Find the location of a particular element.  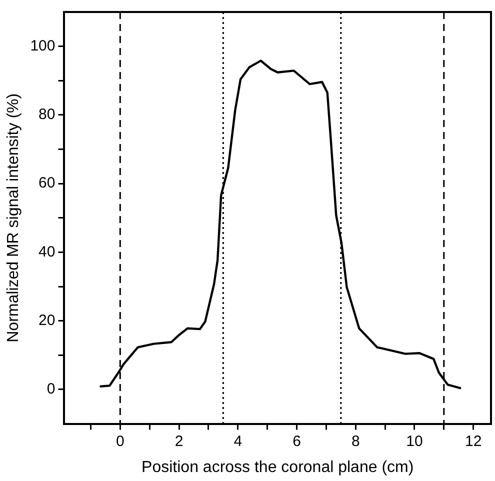

x-tick-label: 12 is located at coordinates (473, 441).